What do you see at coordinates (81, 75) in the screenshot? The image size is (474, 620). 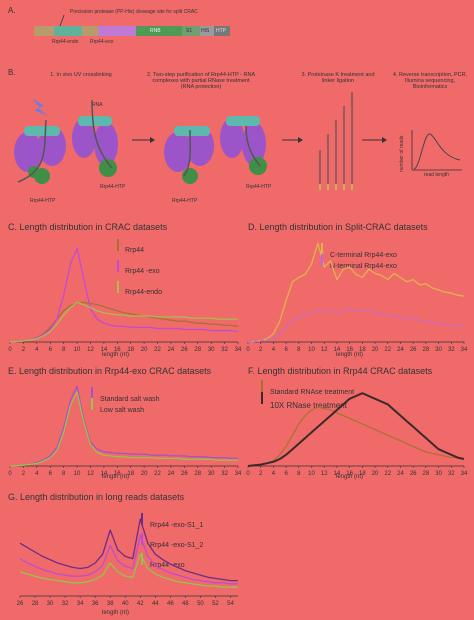 I see `step-1-text: 1. In vivo UV crosslinking` at bounding box center [81, 75].